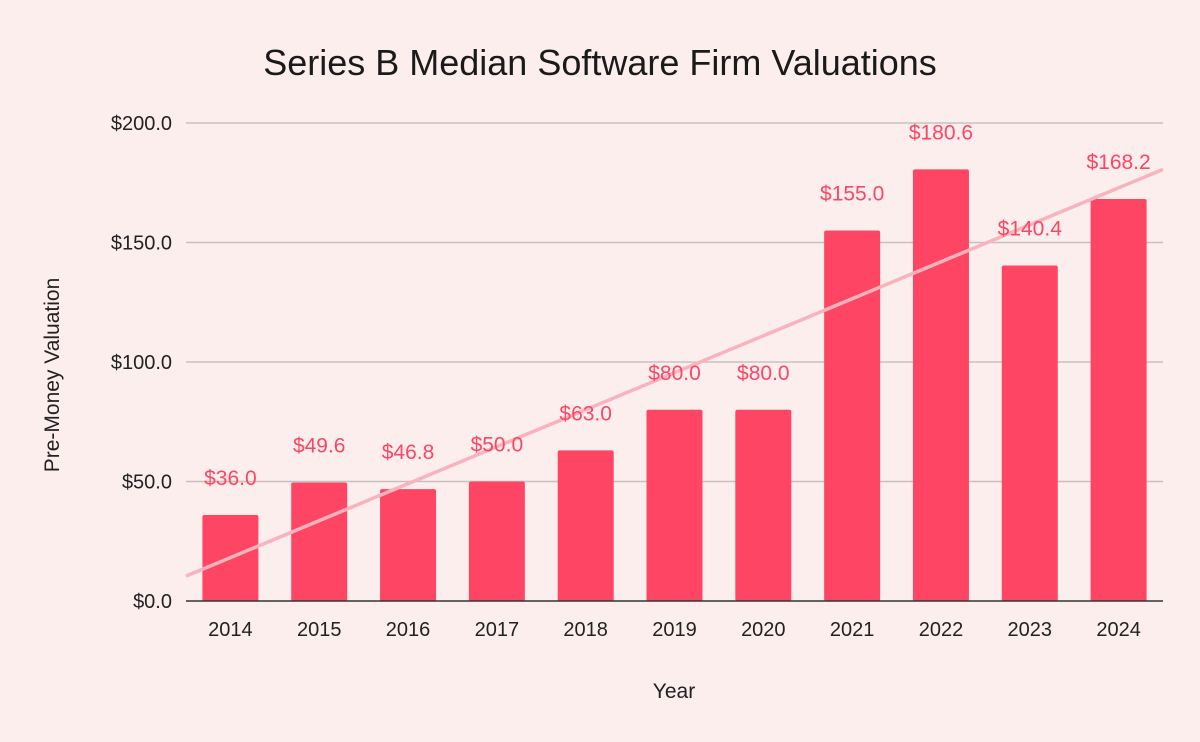  Describe the element at coordinates (941, 630) in the screenshot. I see `x-tick-label: 2022` at that location.